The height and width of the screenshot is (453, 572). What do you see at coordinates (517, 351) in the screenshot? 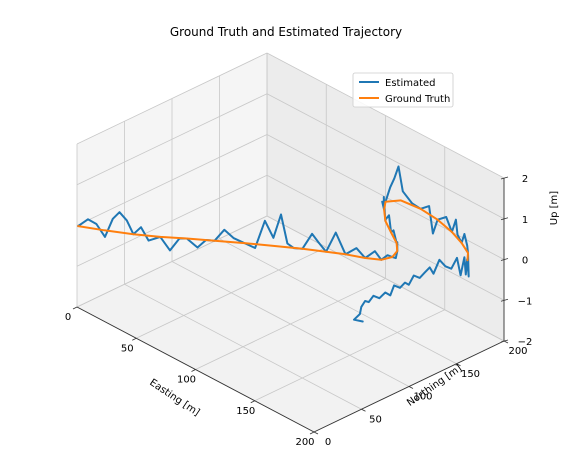
I see `northing-tick-label: 200` at bounding box center [517, 351].